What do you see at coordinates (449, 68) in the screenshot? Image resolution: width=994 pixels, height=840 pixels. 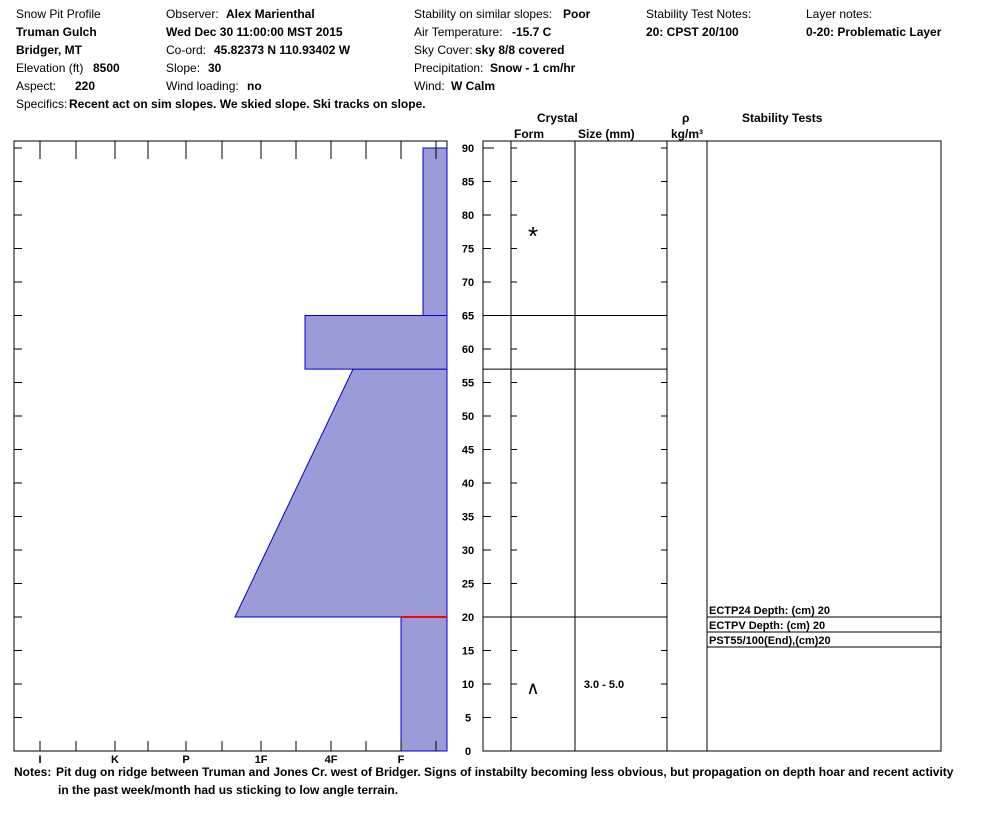 I see `precip-label: Precipitation:` at bounding box center [449, 68].